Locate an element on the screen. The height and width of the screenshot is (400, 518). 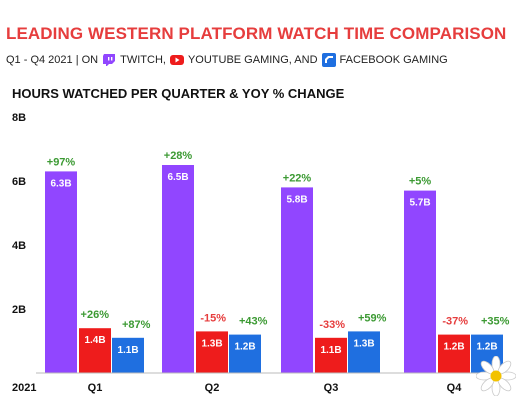
y-tick-label: 4B is located at coordinates (19, 246).